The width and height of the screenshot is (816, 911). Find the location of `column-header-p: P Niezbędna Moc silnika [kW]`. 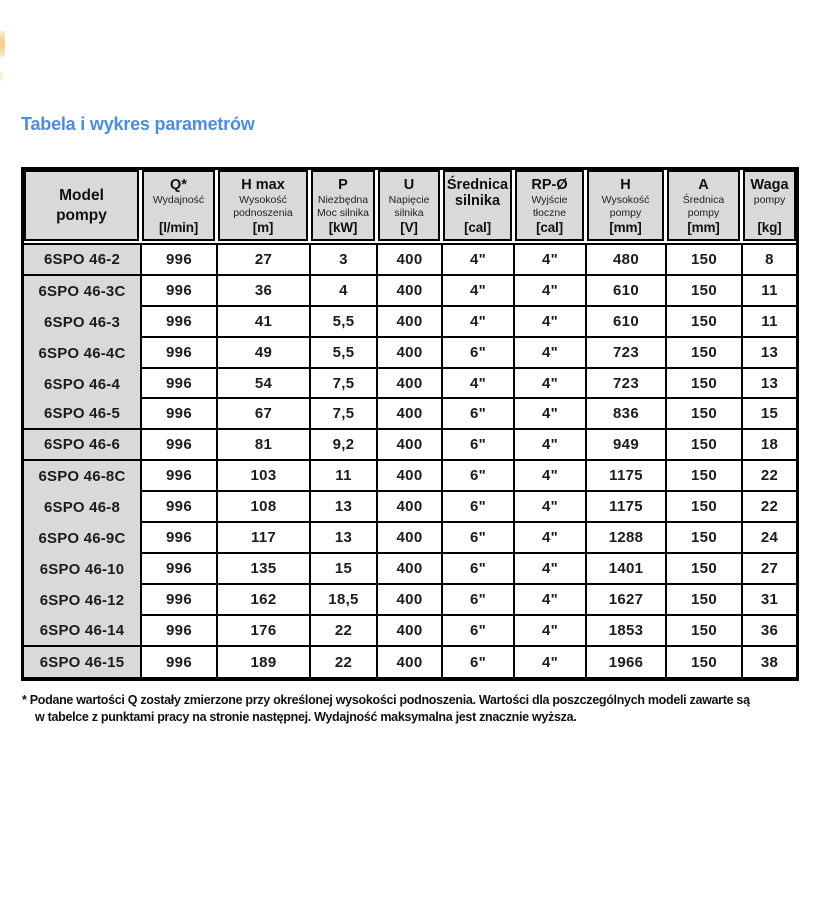

column-header-p: P Niezbędna Moc silnika [kW] is located at coordinates (344, 205).